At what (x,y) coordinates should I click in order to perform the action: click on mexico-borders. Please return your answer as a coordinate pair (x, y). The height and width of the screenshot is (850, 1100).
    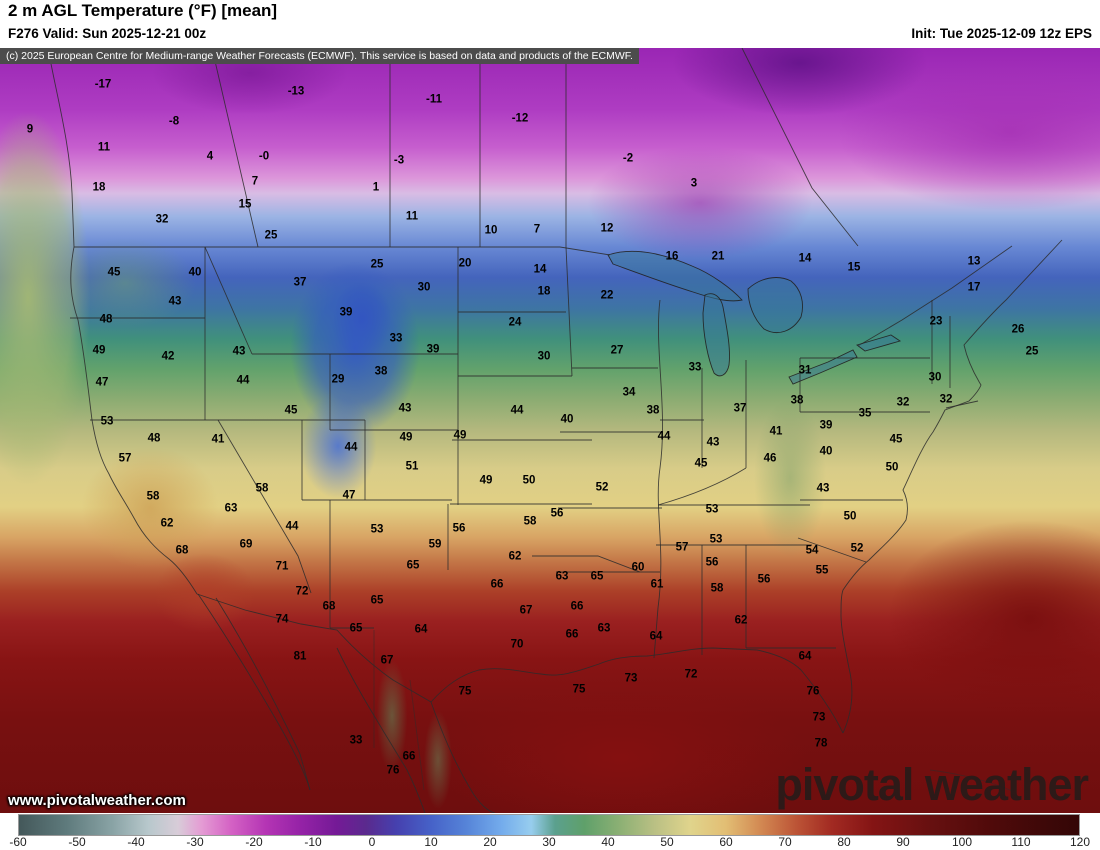
    Looking at the image, I should click on (346, 703).